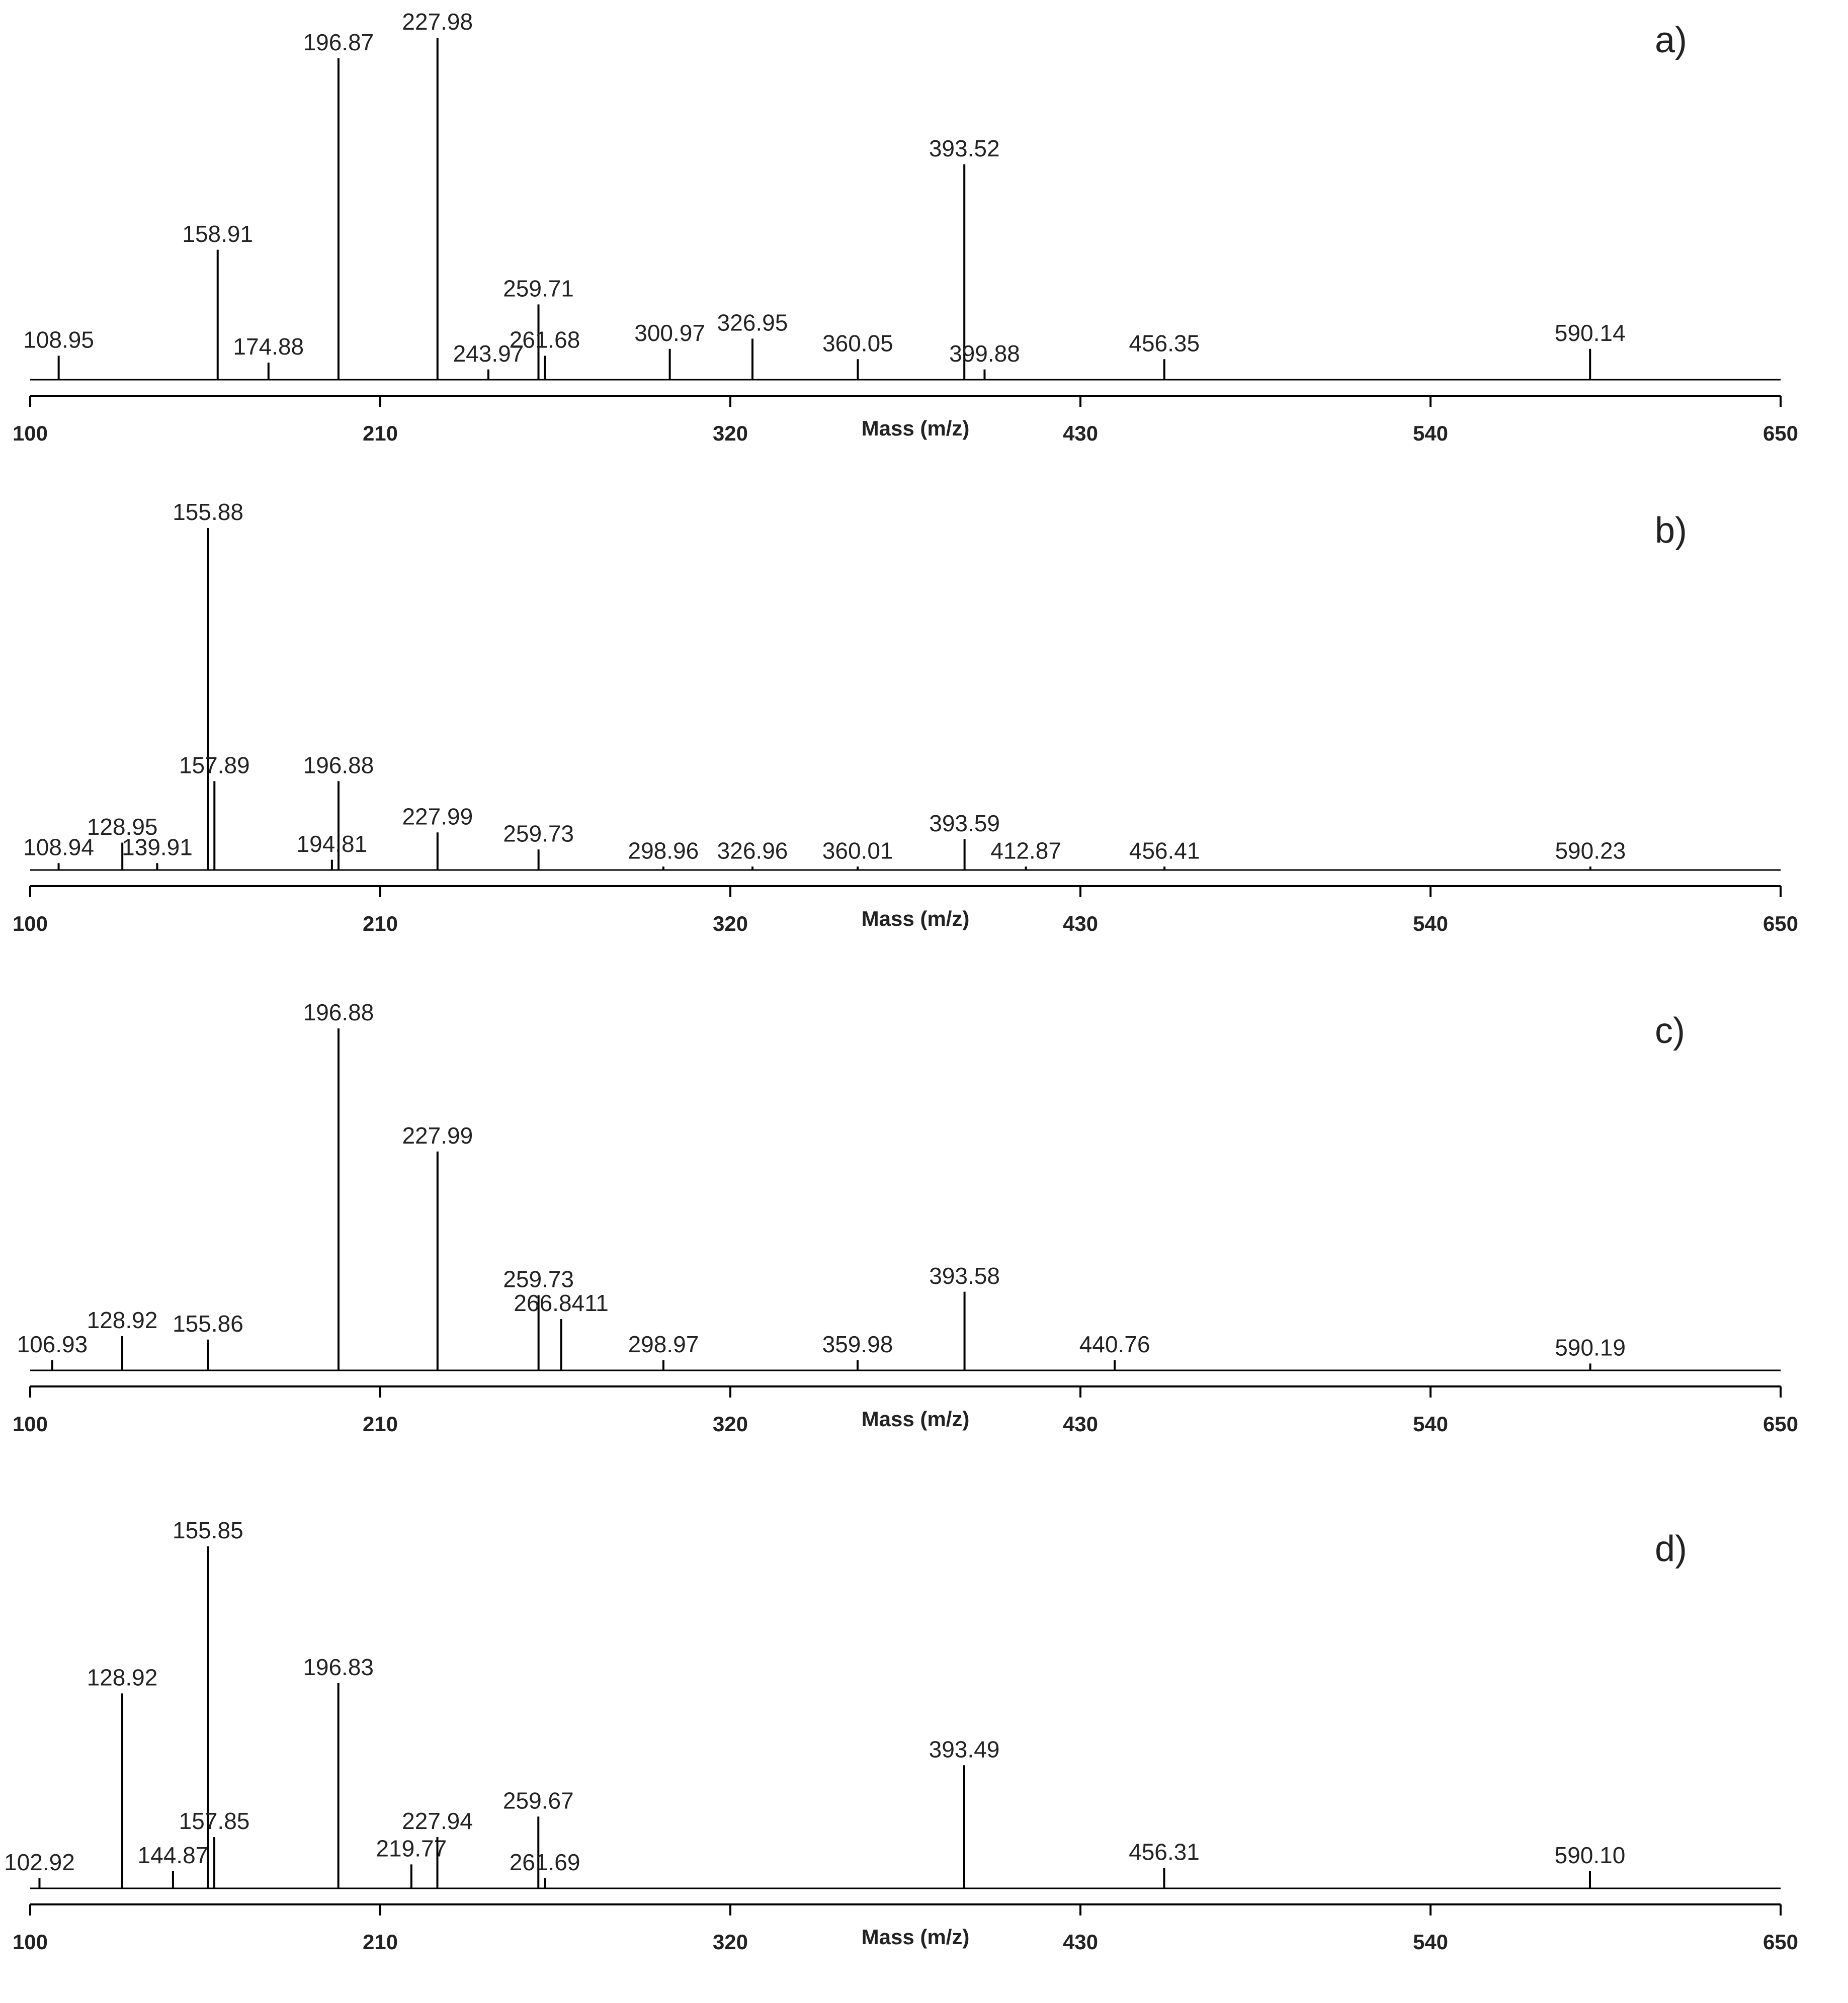 Image resolution: width=1848 pixels, height=2003 pixels. I want to click on peak-label: 144.87, so click(173, 1855).